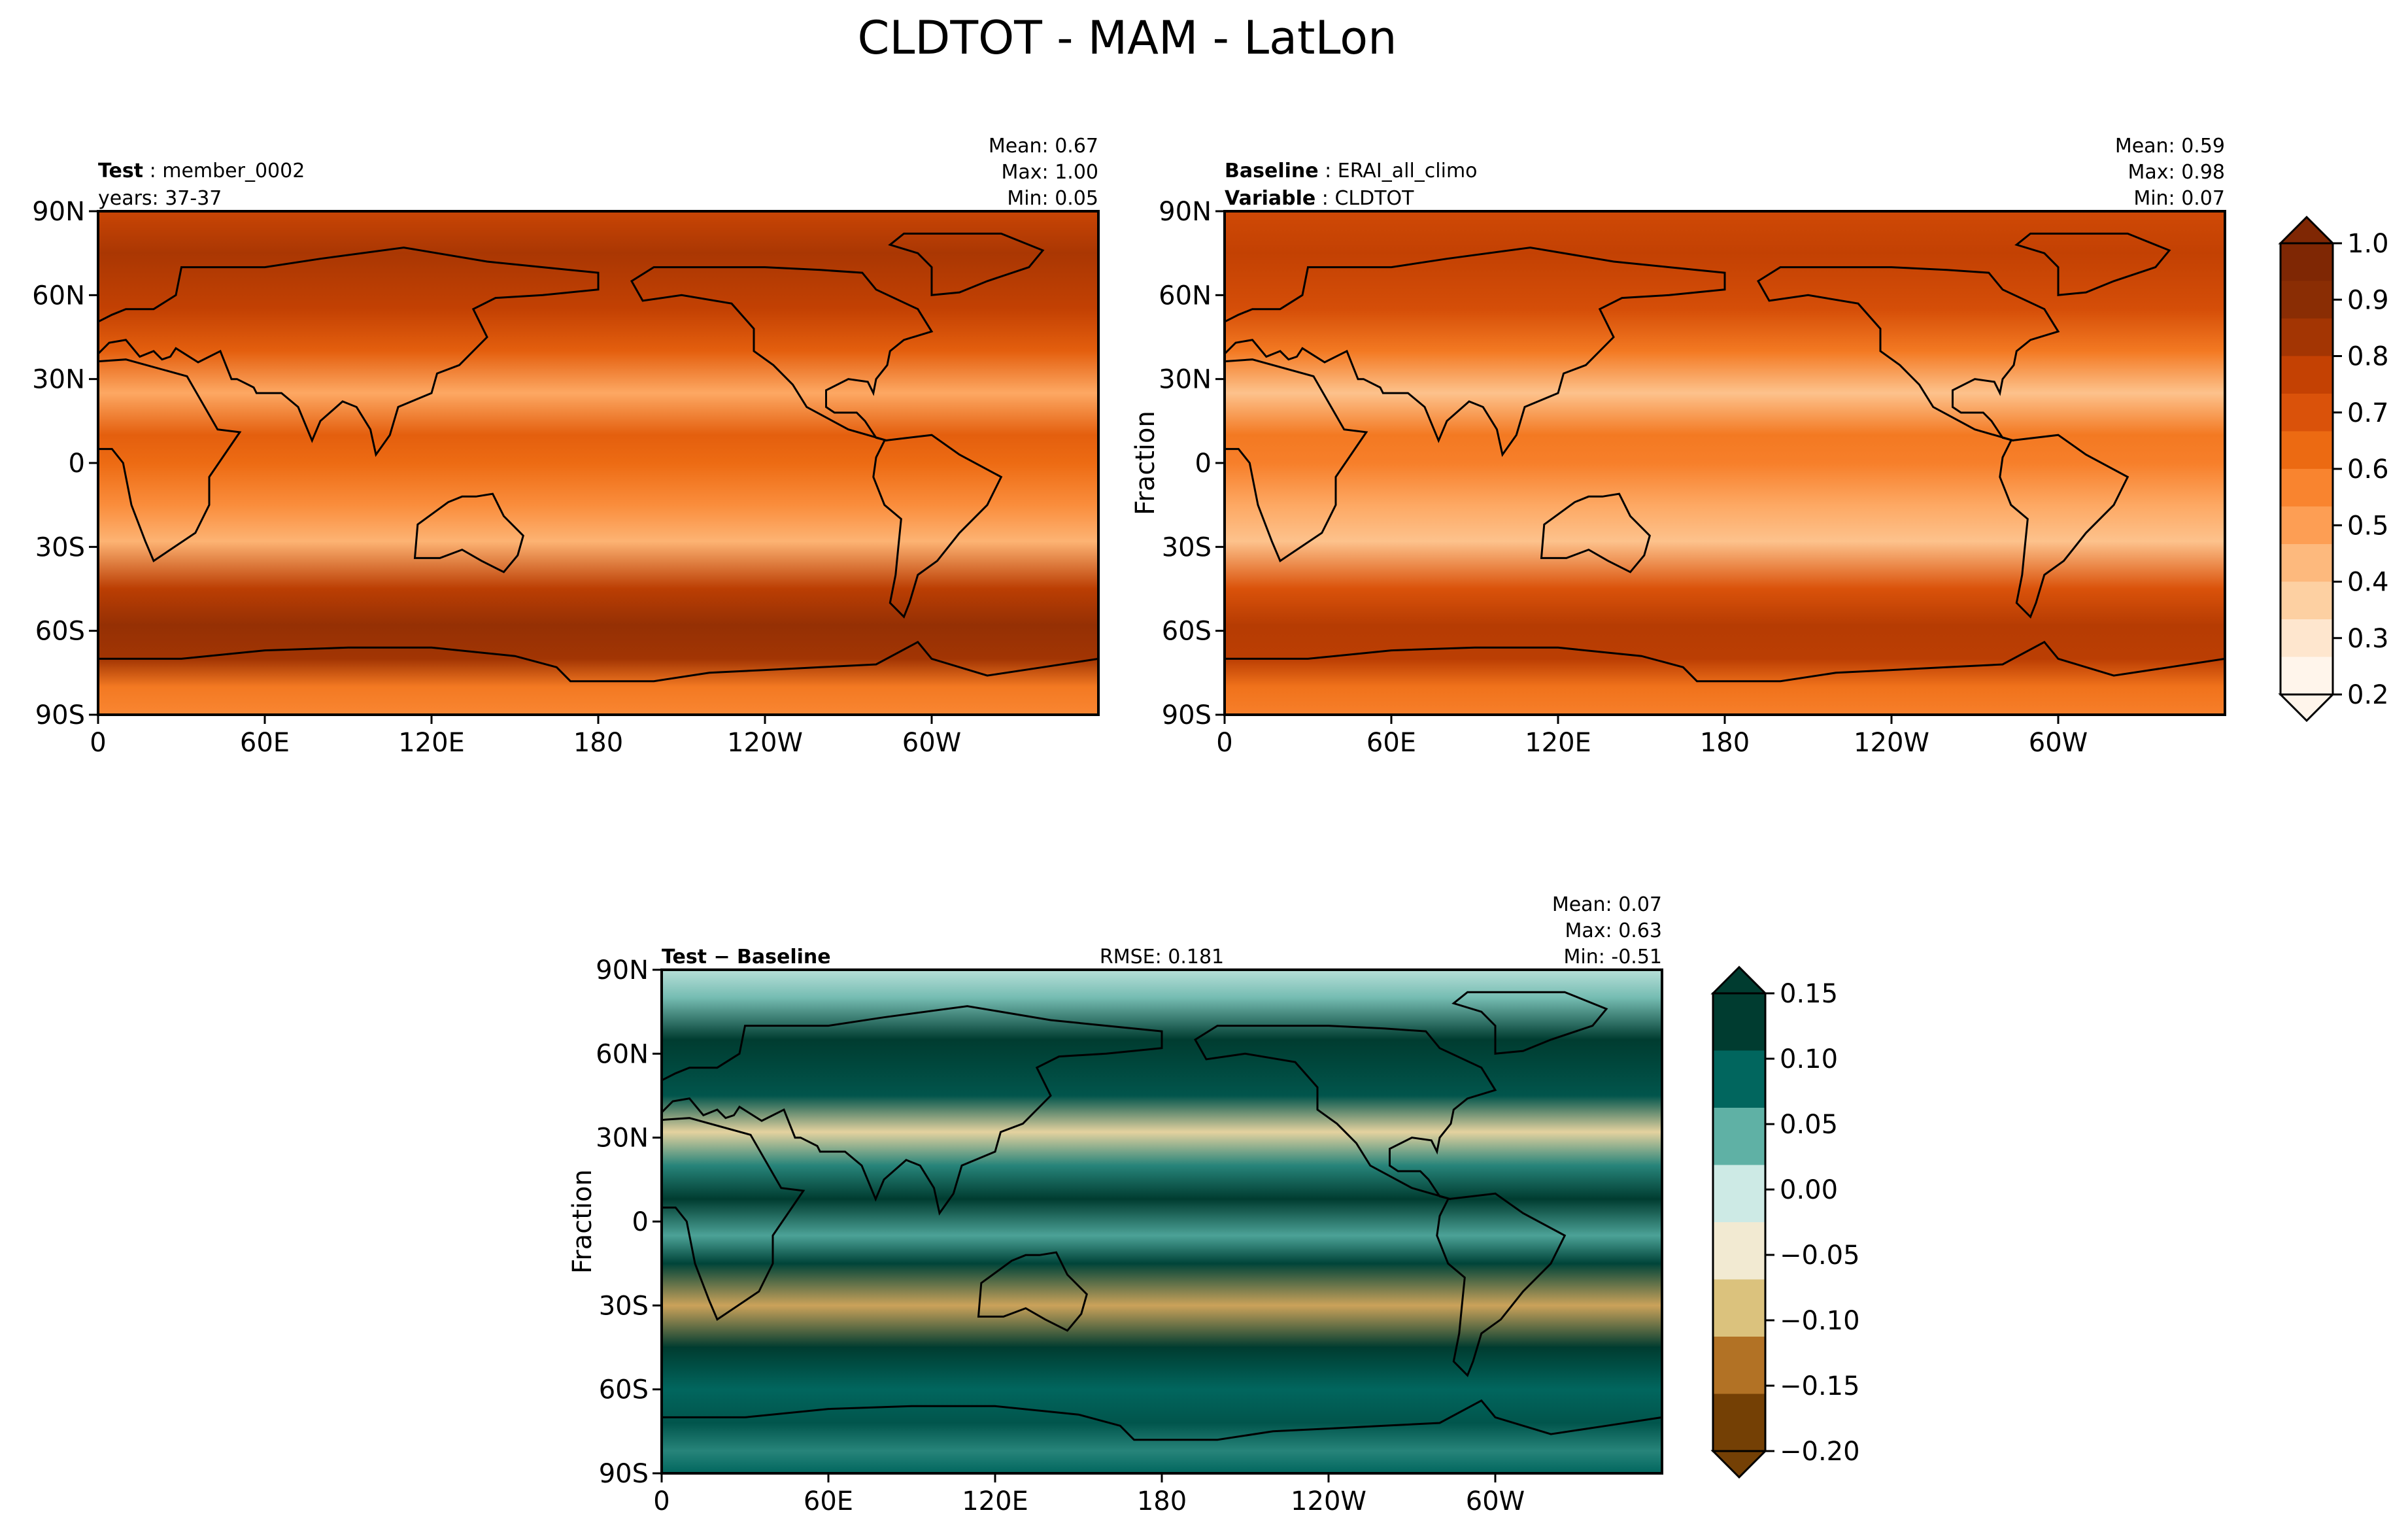 This screenshot has height=1540, width=2408. Describe the element at coordinates (2368, 583) in the screenshot. I see `colorbar-tick-label: 0.4` at that location.